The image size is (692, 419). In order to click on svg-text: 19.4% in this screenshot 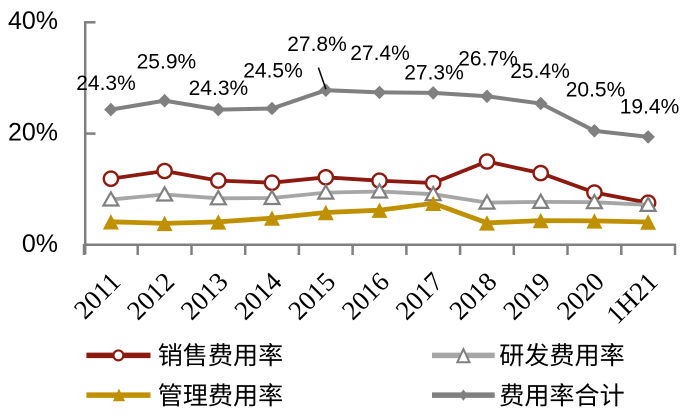, I will do `click(650, 107)`.